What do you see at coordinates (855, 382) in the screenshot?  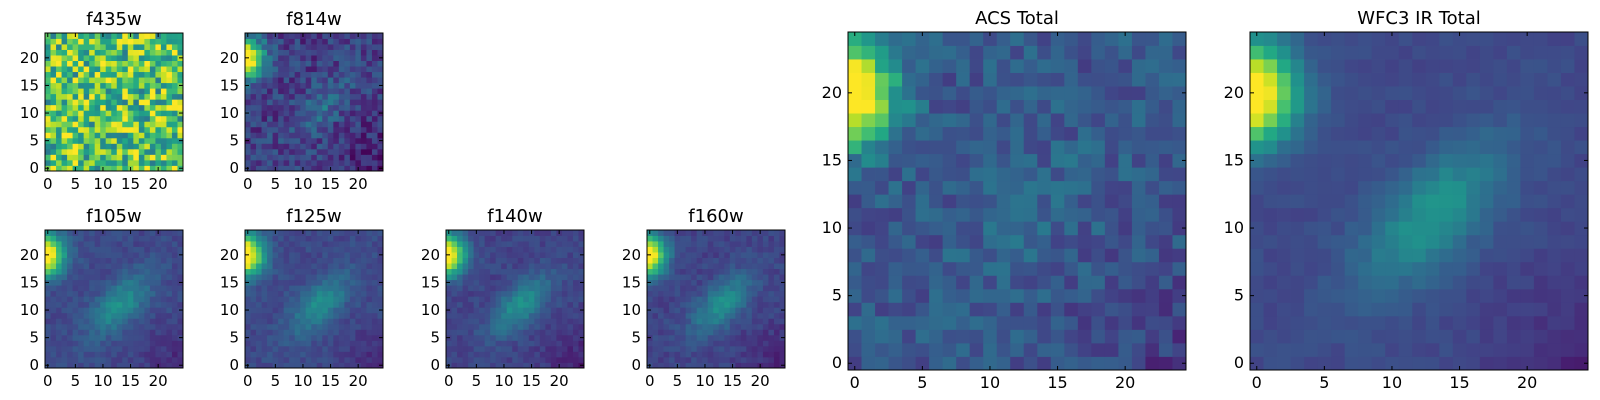 I see `x-tick-label: 0` at bounding box center [855, 382].